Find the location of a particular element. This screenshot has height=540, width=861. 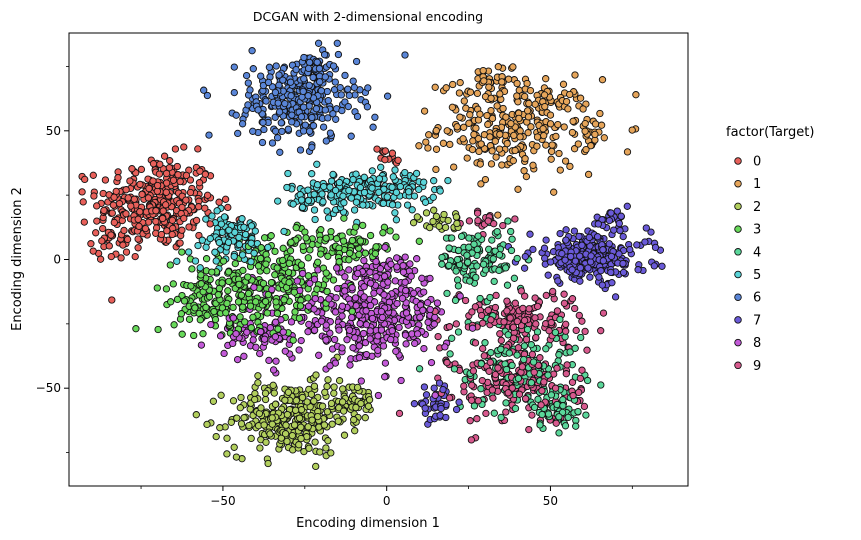

legend-item: 5 is located at coordinates (747, 275).